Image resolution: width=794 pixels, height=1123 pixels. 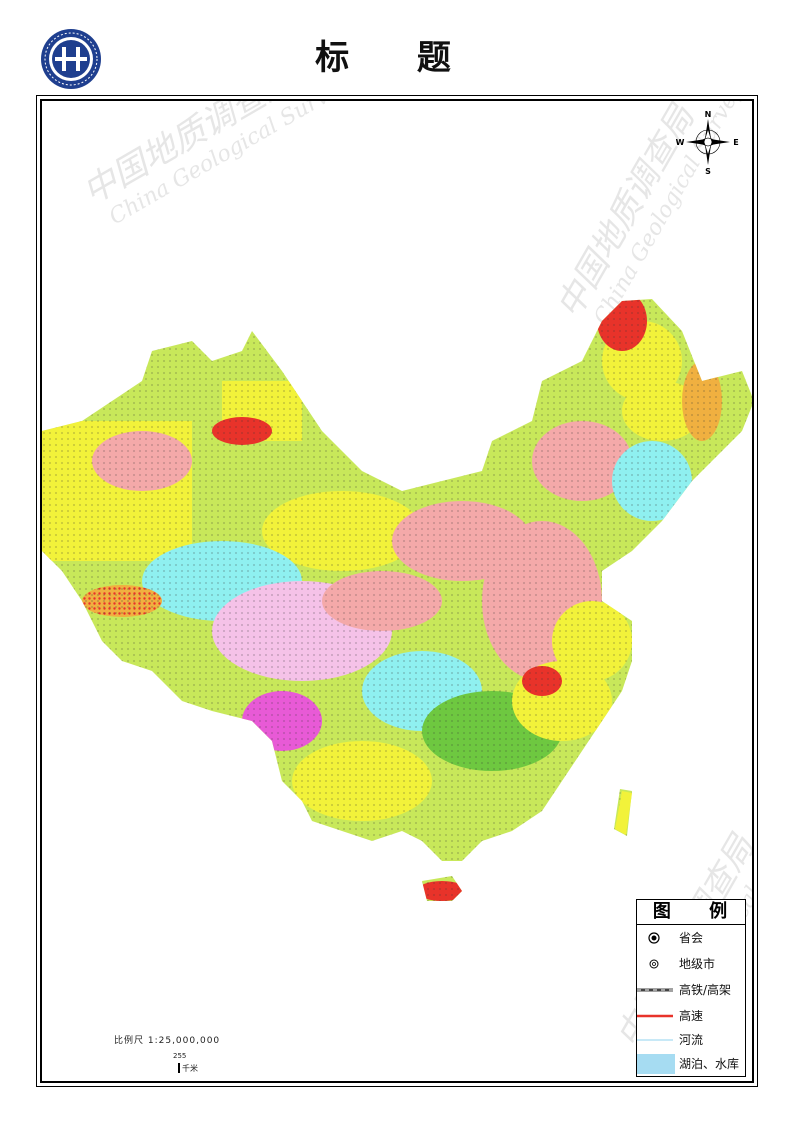 I want to click on scale-ratio: 比例尺 1:25,000,000, so click(x=167, y=1041).